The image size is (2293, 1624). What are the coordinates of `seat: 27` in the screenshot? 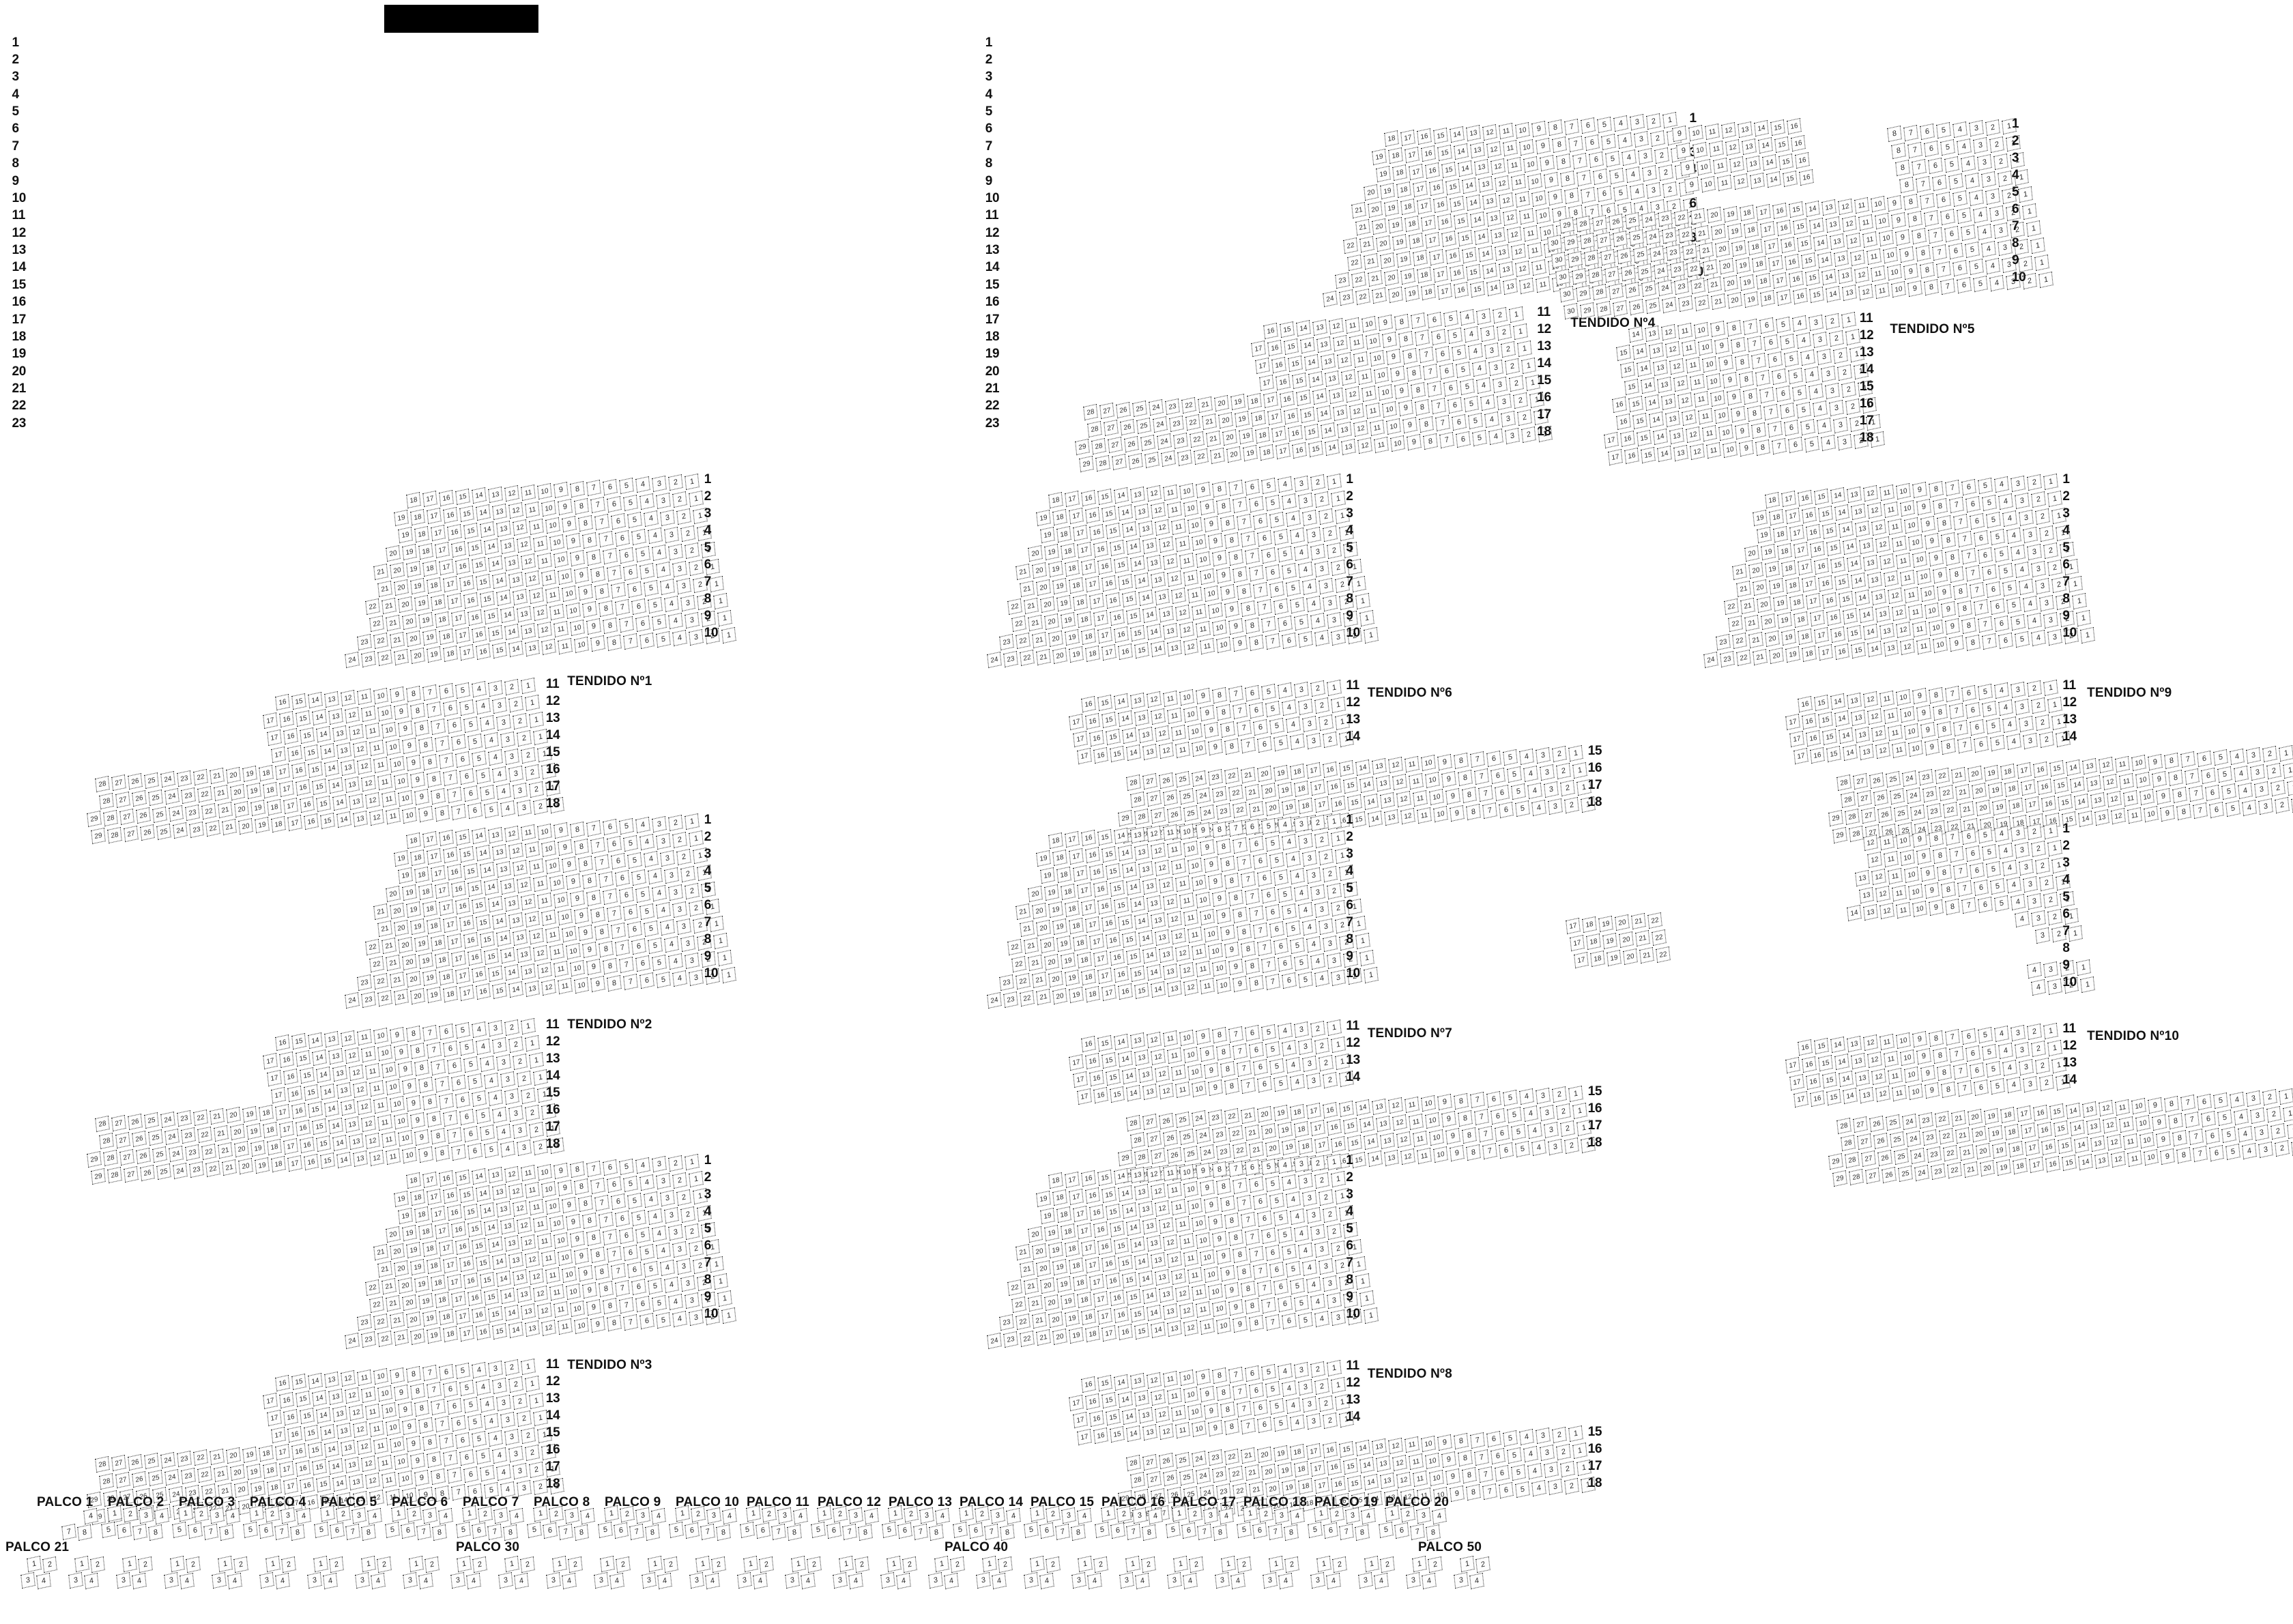 It's located at (1149, 1122).